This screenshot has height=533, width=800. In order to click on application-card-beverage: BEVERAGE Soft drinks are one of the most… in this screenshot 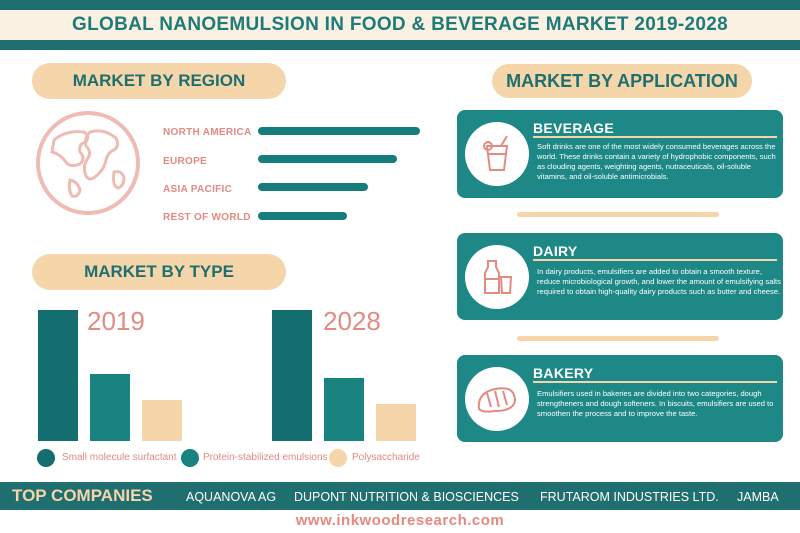, I will do `click(620, 154)`.